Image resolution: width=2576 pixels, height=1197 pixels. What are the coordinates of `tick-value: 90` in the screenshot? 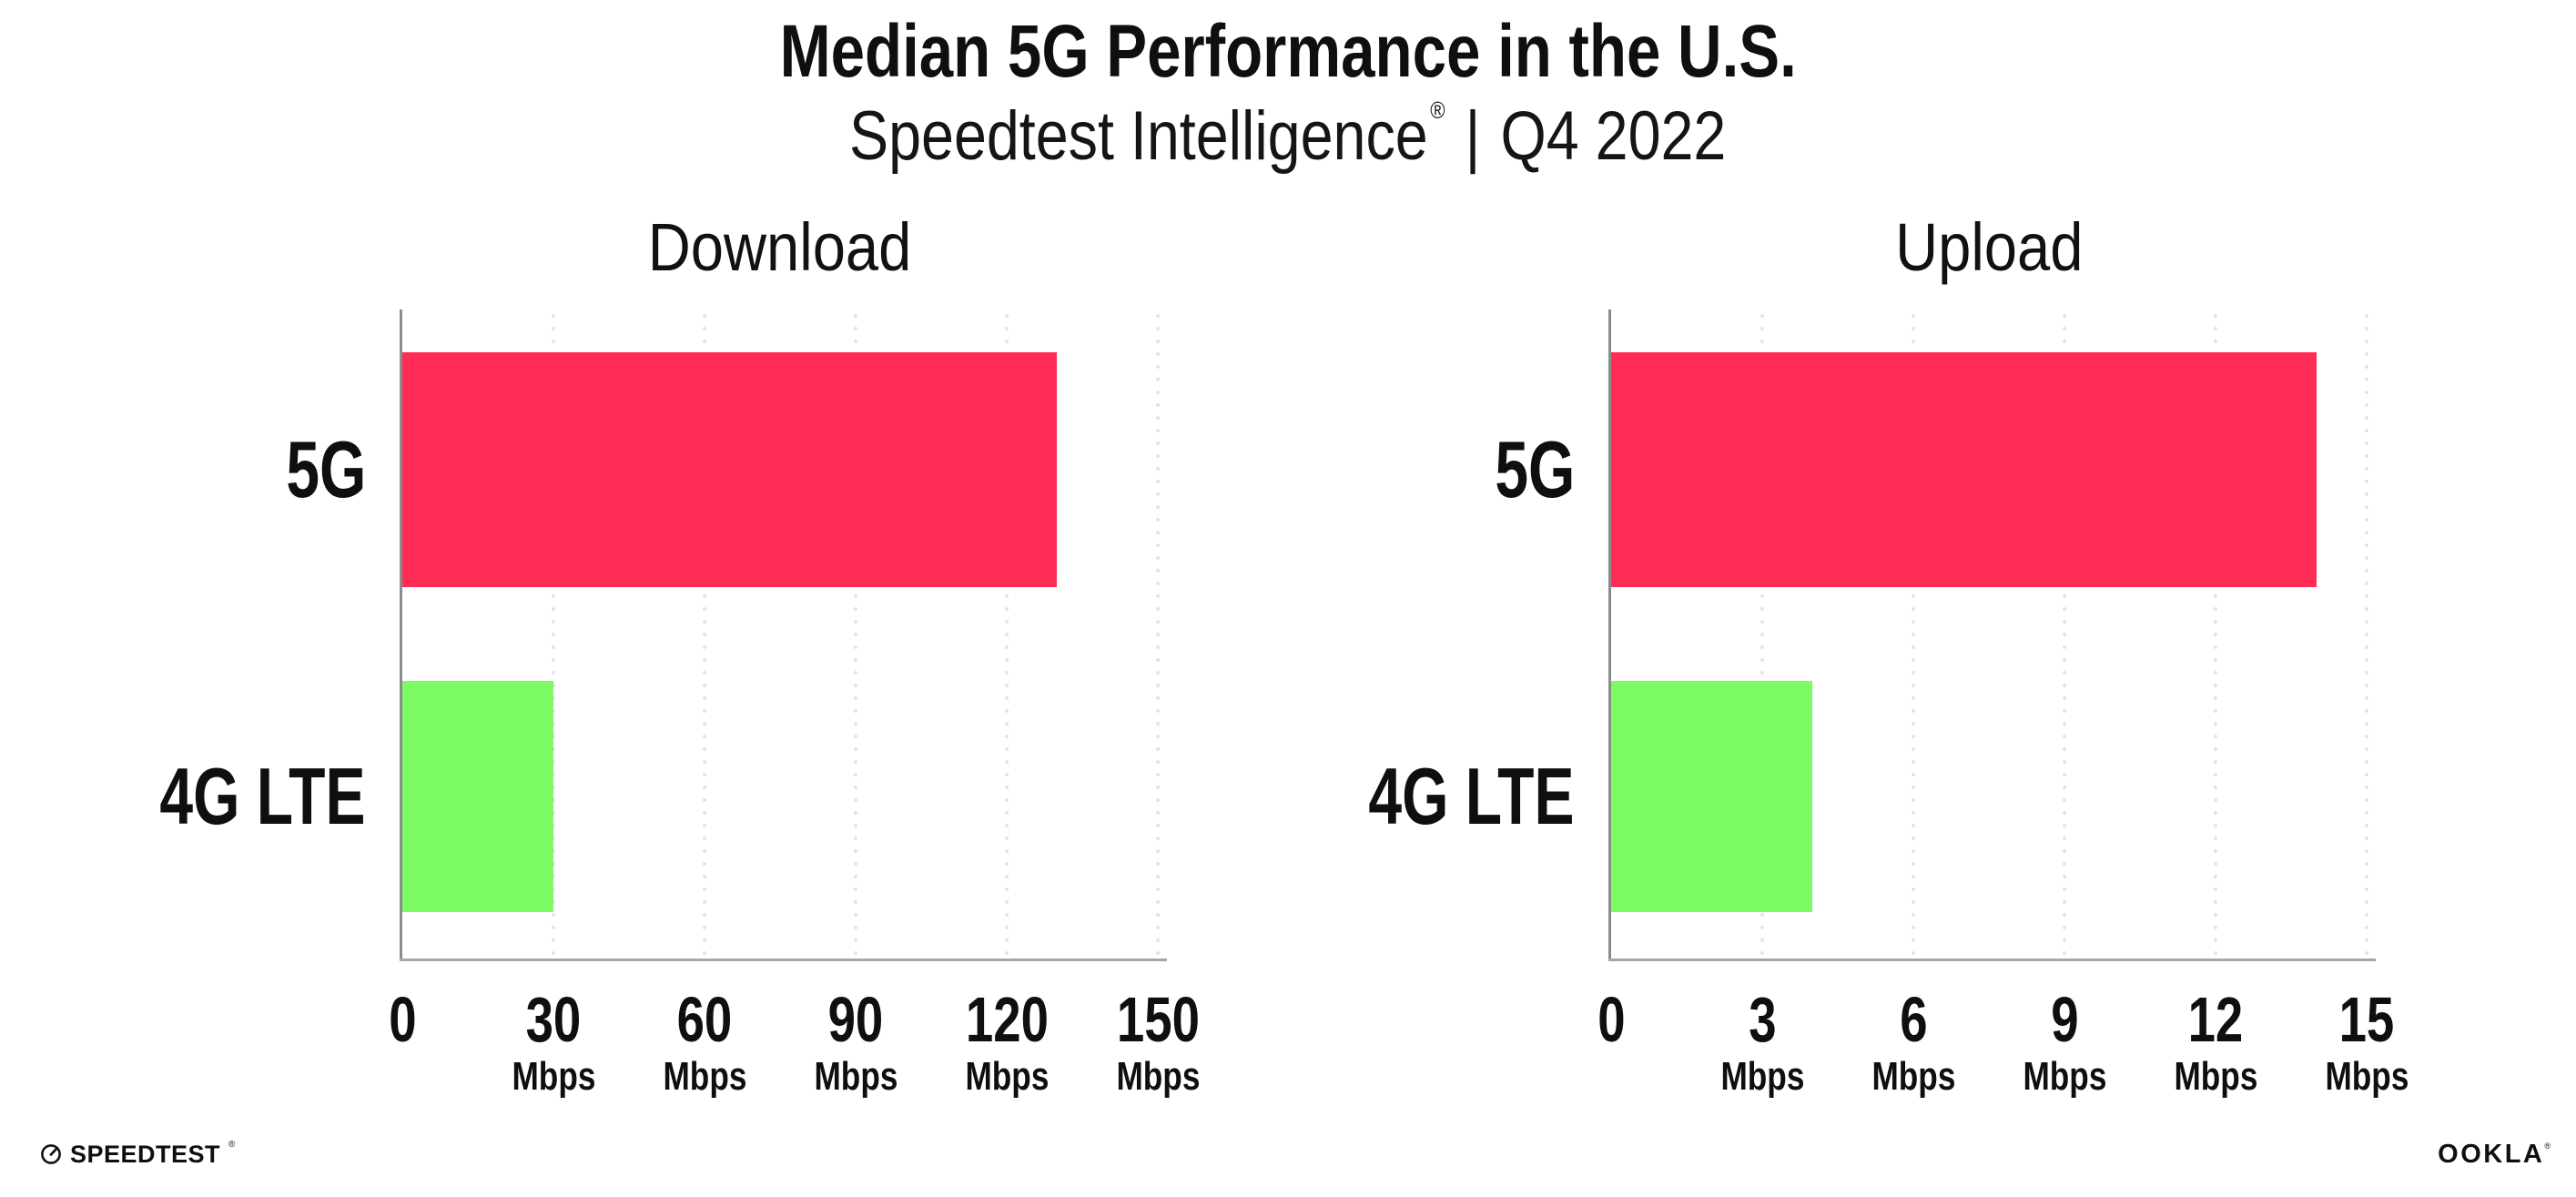 It's located at (856, 1020).